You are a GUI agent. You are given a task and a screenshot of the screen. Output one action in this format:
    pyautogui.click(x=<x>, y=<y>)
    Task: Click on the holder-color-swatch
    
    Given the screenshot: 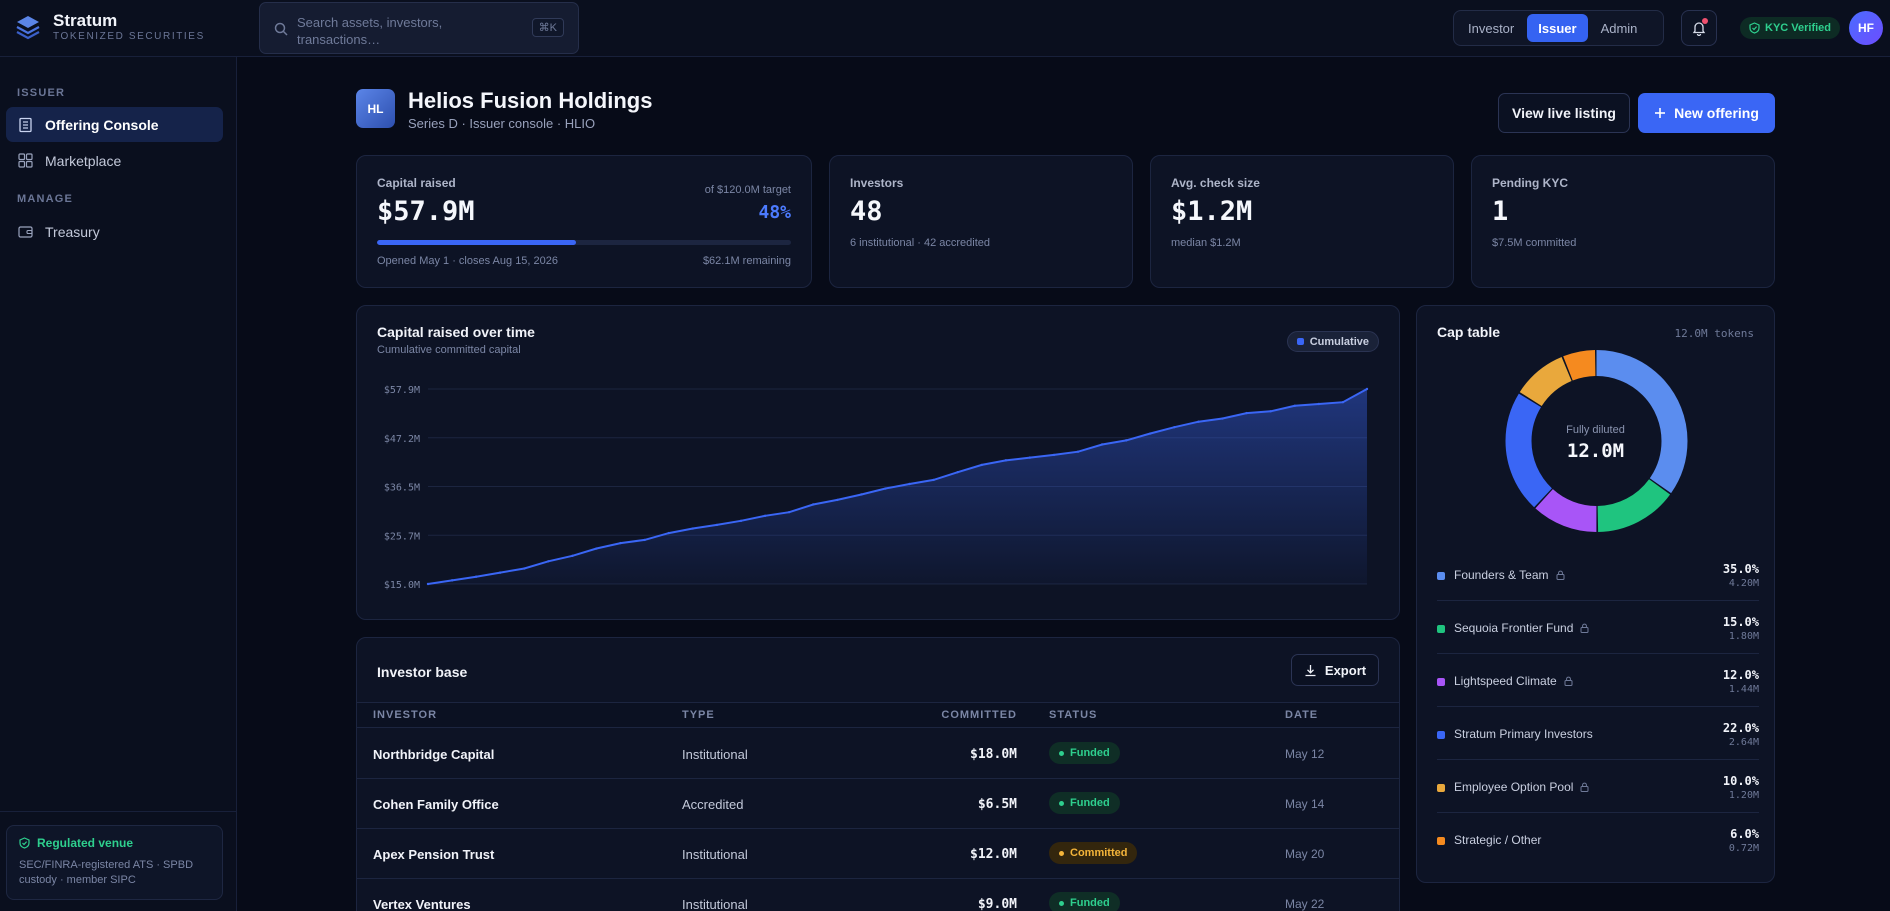 What is the action you would take?
    pyautogui.click(x=1441, y=576)
    